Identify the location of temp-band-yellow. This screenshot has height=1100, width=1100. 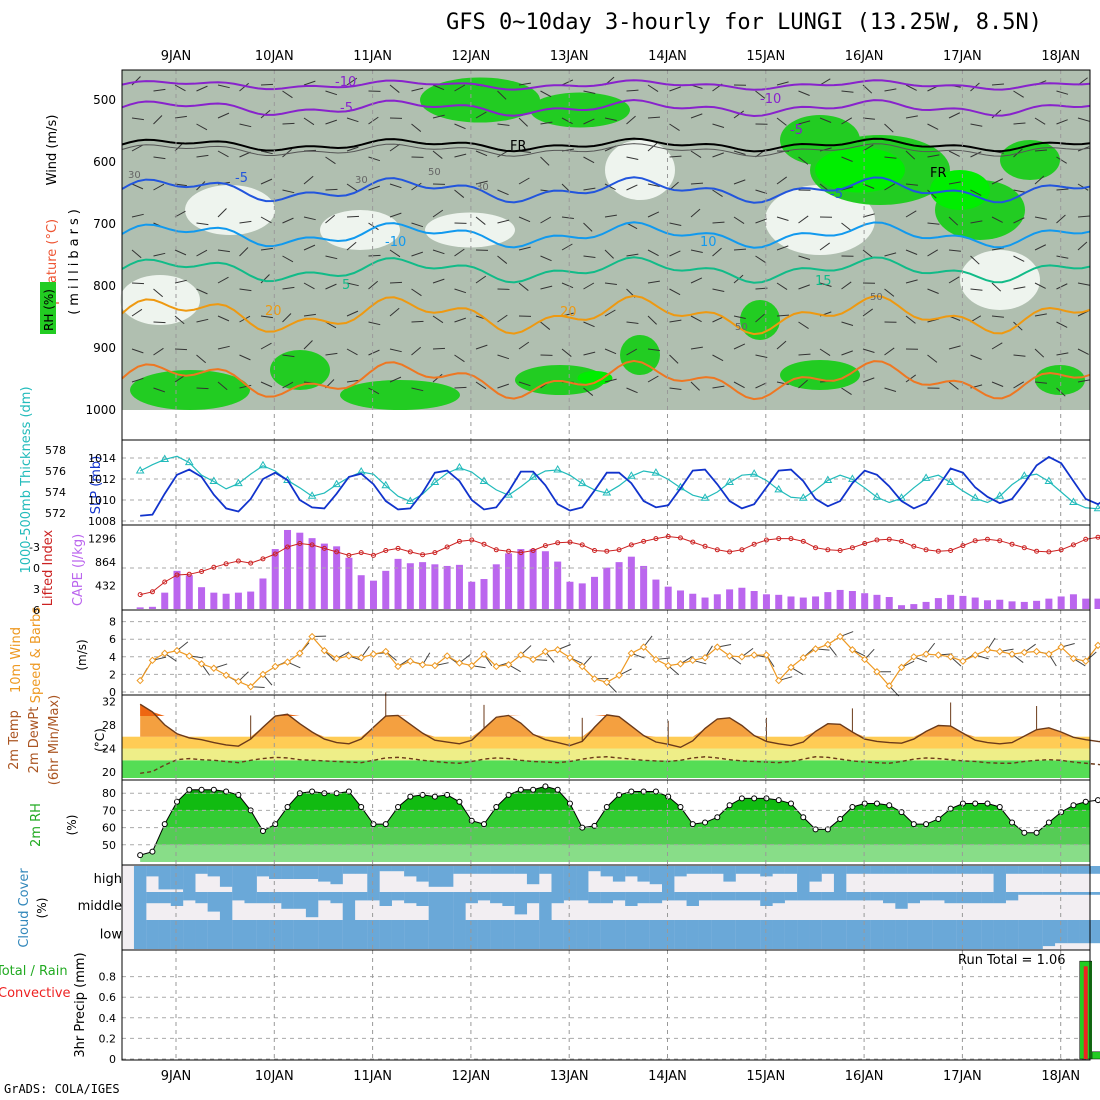
(606, 754).